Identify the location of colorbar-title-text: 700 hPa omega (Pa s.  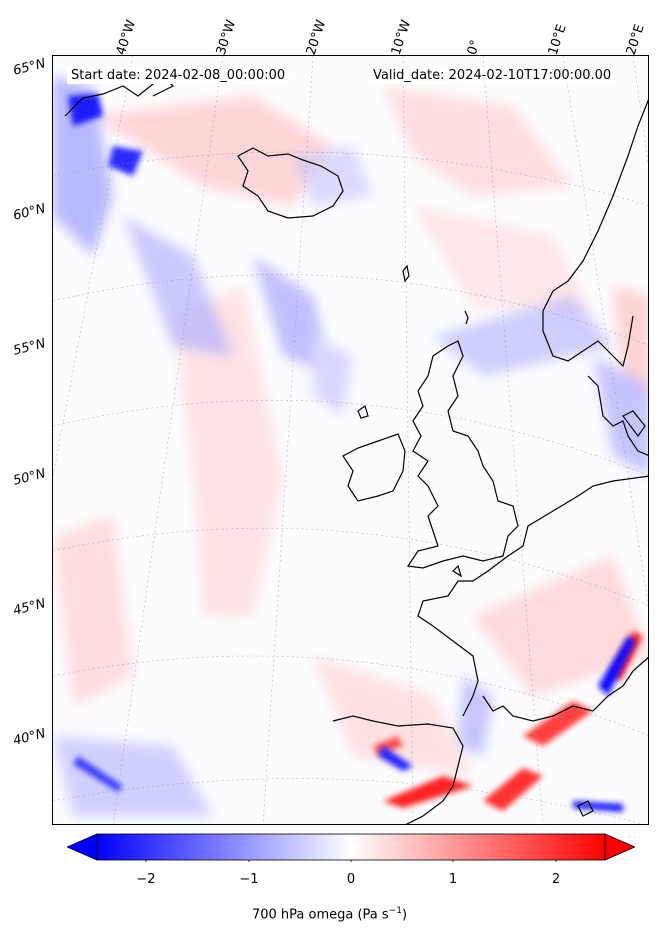
(320, 915).